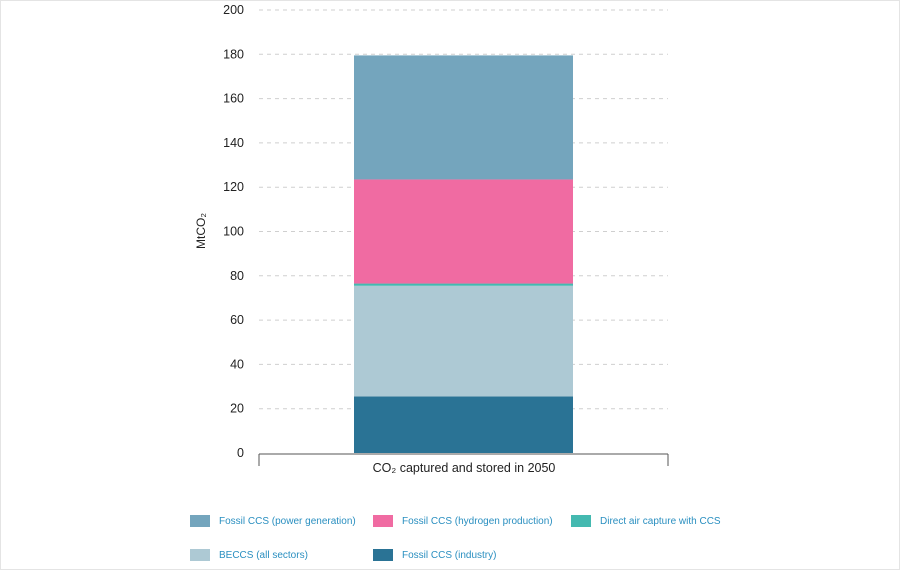 Image resolution: width=902 pixels, height=572 pixels. Describe the element at coordinates (200, 555) in the screenshot. I see `legend-swatch-beccs-all-sectors-` at that location.